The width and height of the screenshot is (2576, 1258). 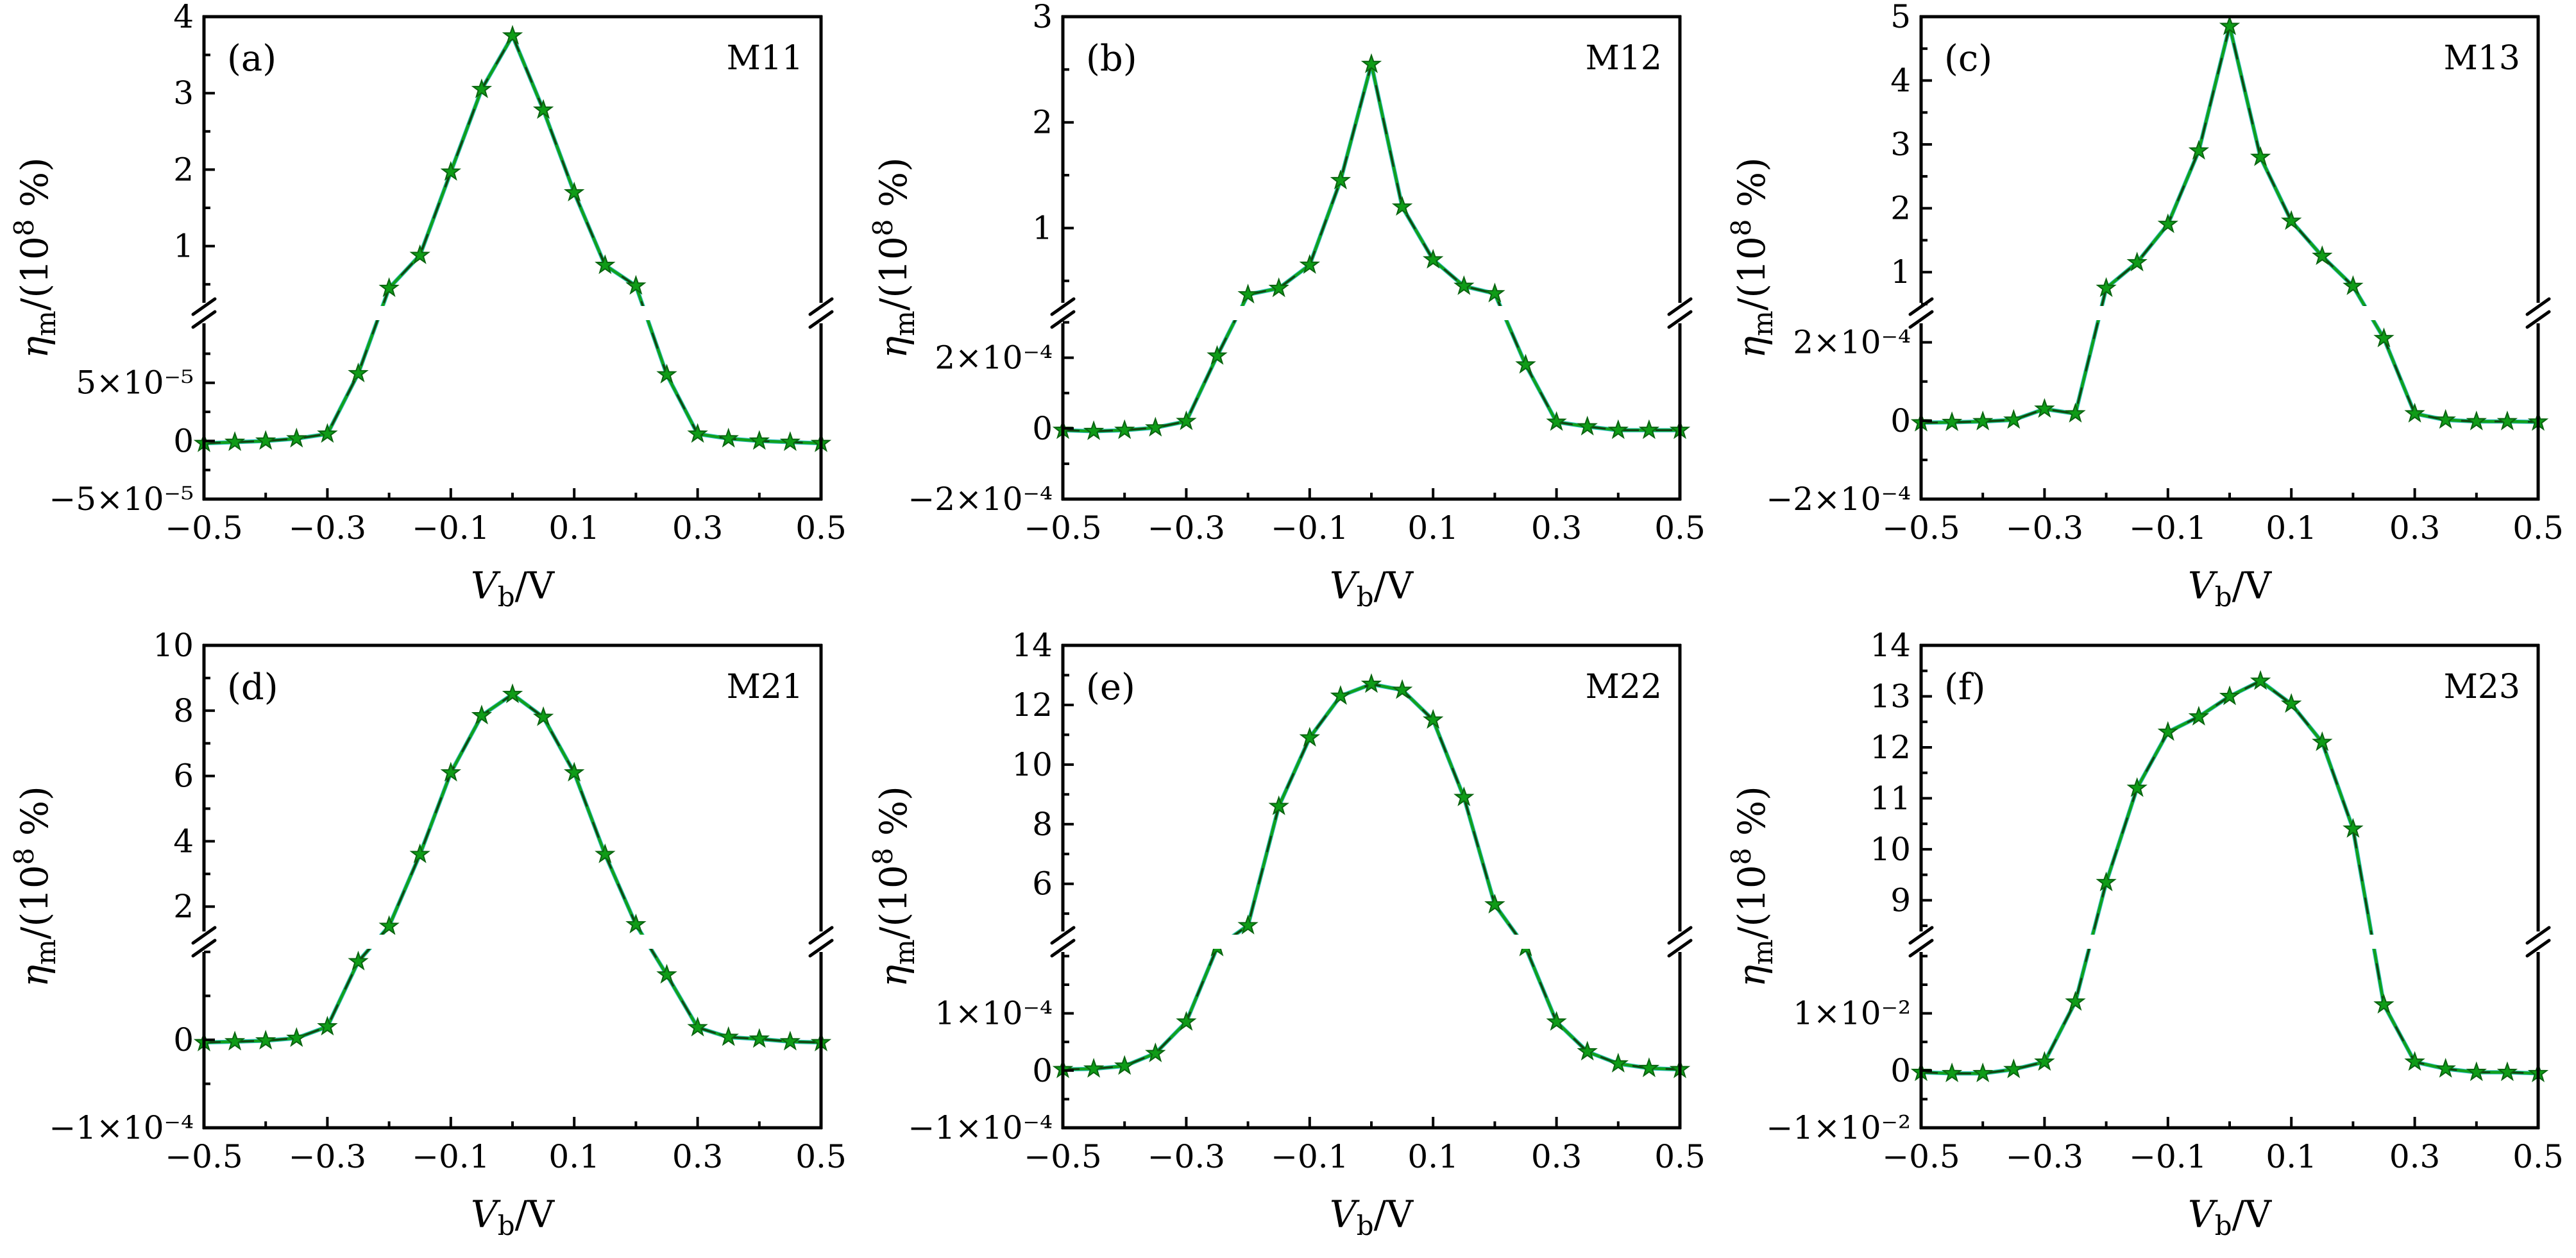 What do you see at coordinates (994, 1013) in the screenshot?
I see `svg-text: 1×10⁻⁴` at bounding box center [994, 1013].